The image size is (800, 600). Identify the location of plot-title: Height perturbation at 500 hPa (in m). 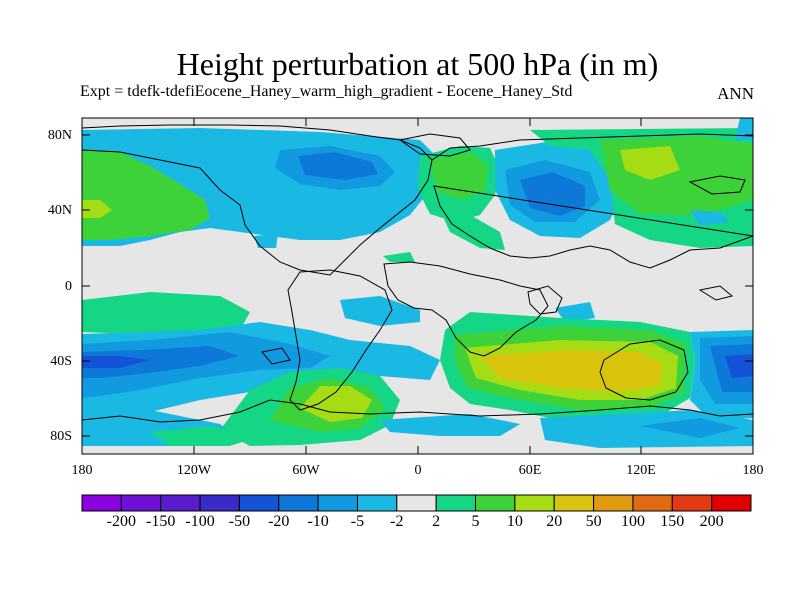
(417, 64).